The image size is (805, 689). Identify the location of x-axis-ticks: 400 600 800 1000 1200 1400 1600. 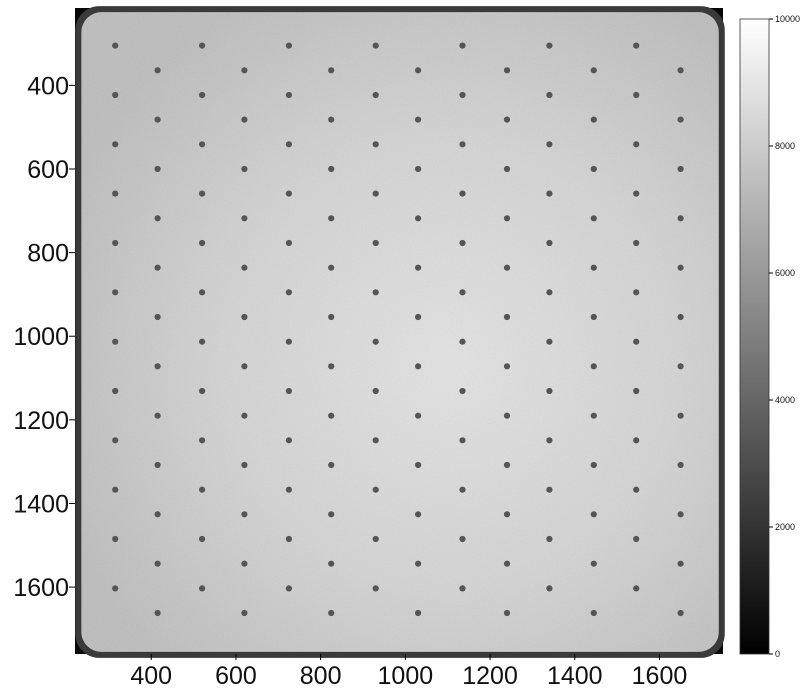
(408, 671).